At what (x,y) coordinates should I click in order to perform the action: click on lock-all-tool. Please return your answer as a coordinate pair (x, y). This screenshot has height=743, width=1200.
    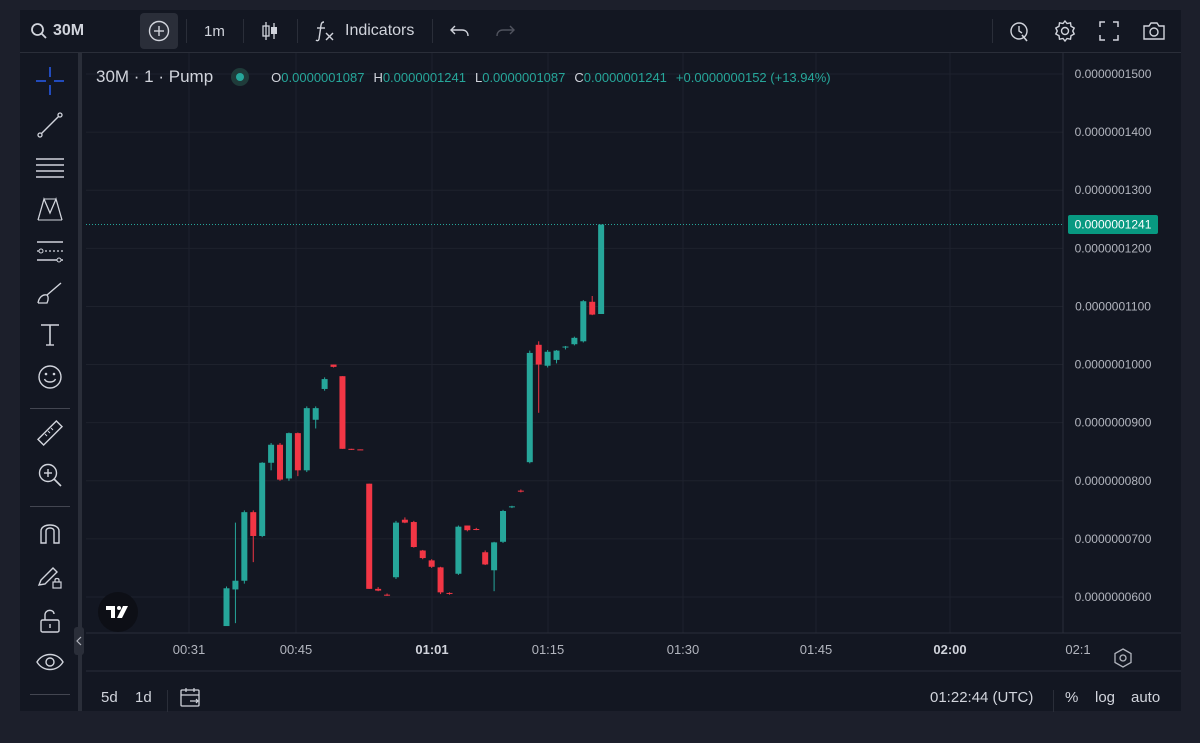
    Looking at the image, I should click on (50, 621).